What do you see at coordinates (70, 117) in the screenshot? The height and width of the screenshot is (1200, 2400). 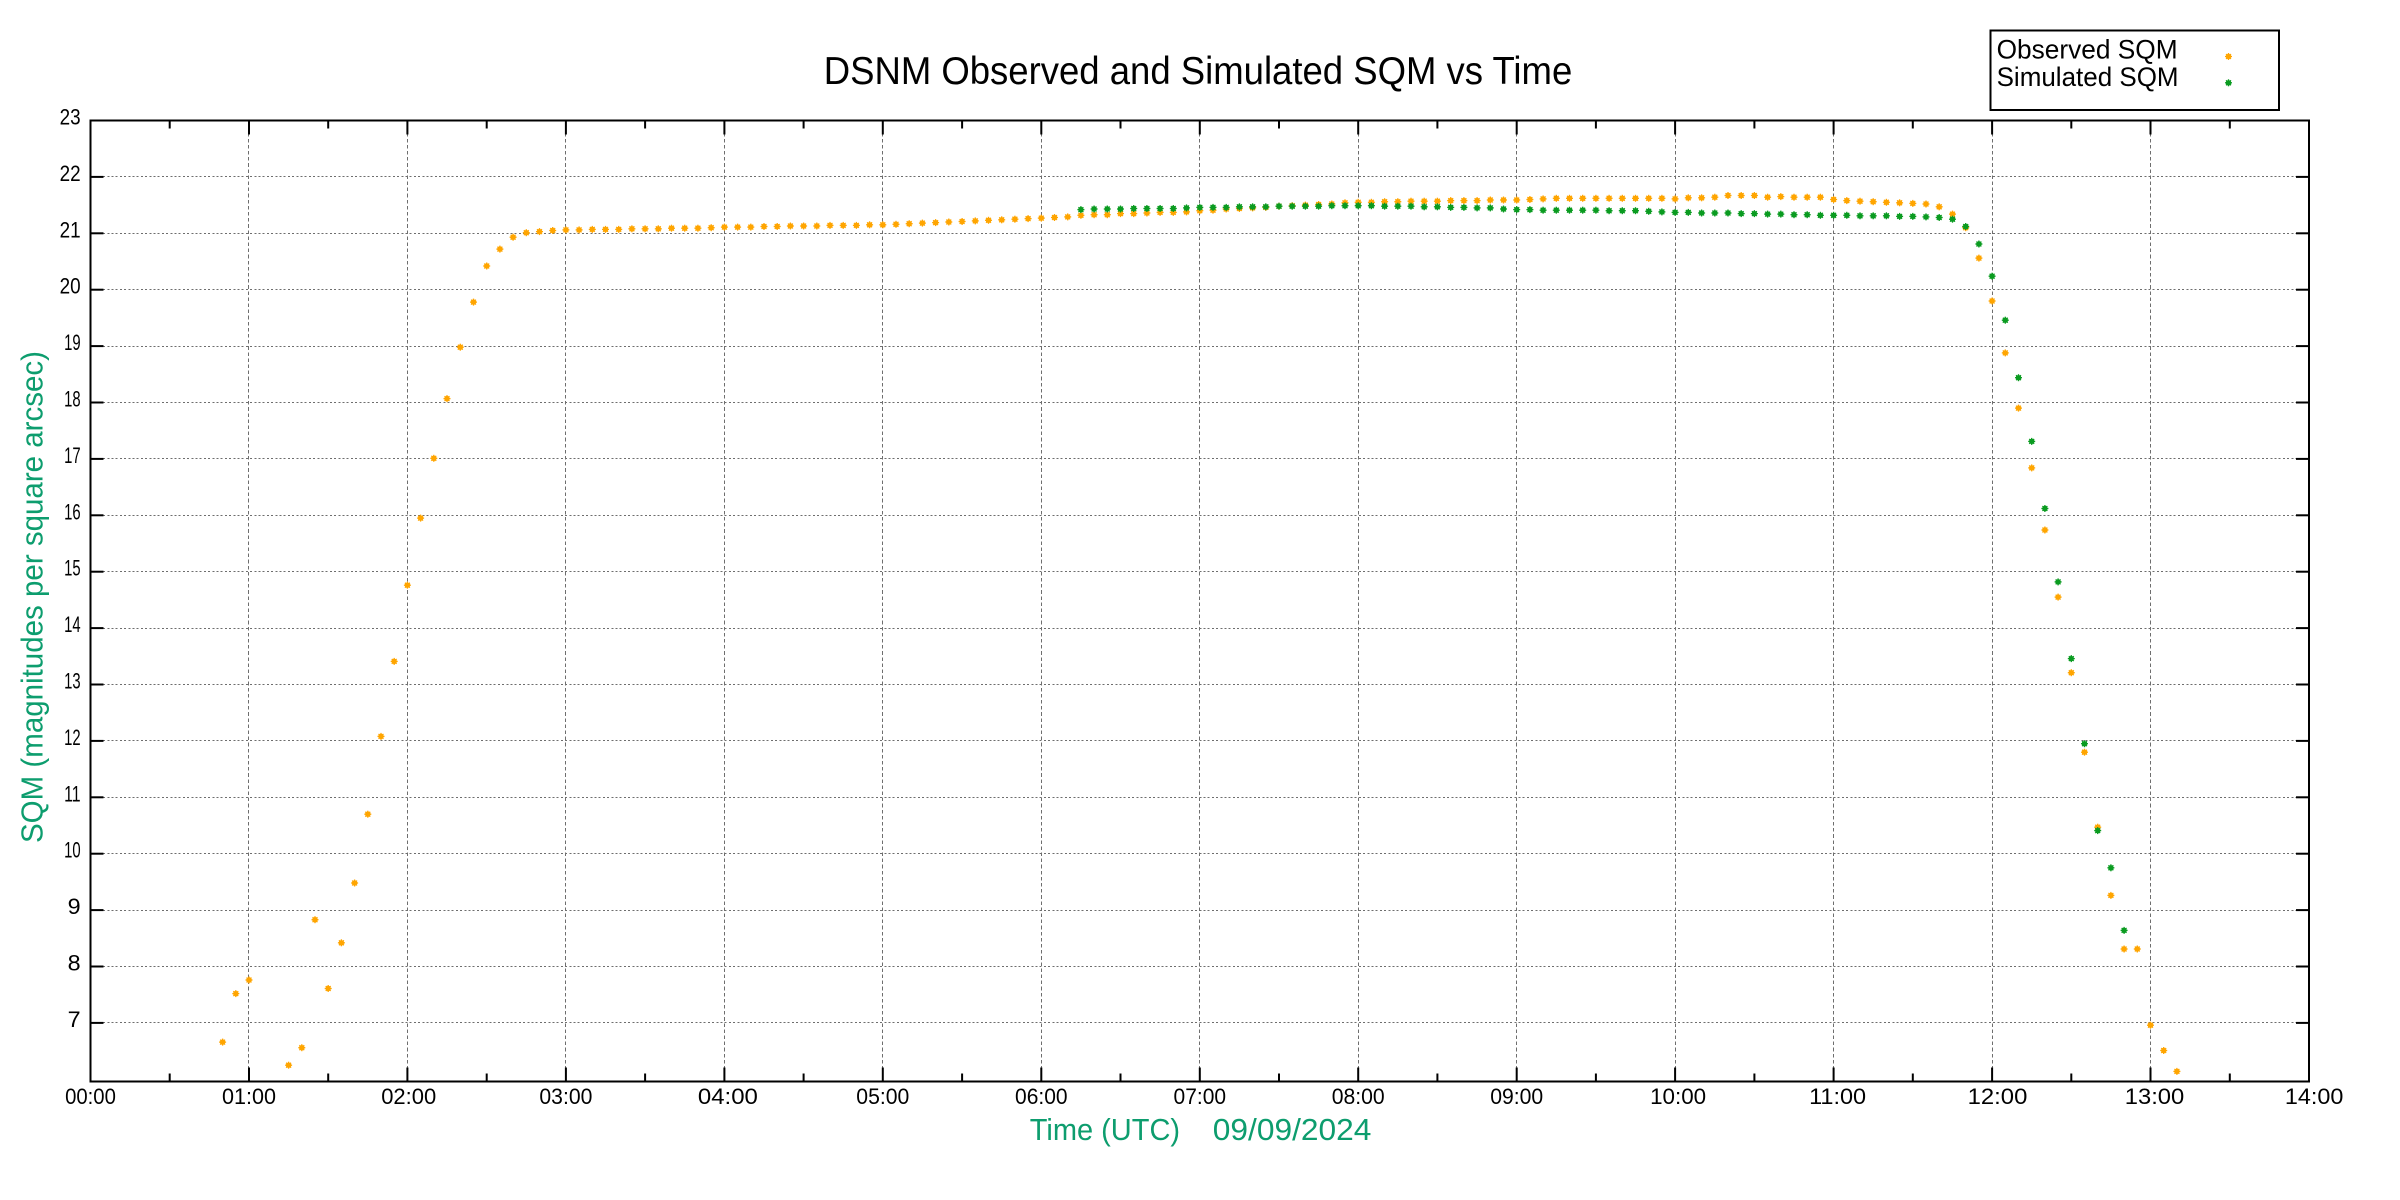 I see `svg-text: 23` at bounding box center [70, 117].